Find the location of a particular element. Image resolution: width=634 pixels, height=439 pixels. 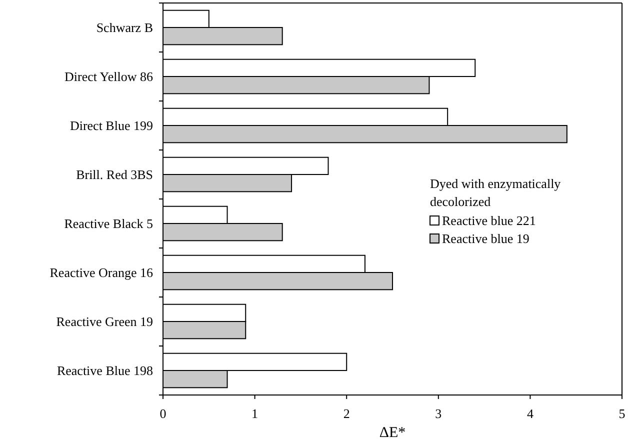

y-tick-label: Brill. Red 3BS is located at coordinates (114, 174).